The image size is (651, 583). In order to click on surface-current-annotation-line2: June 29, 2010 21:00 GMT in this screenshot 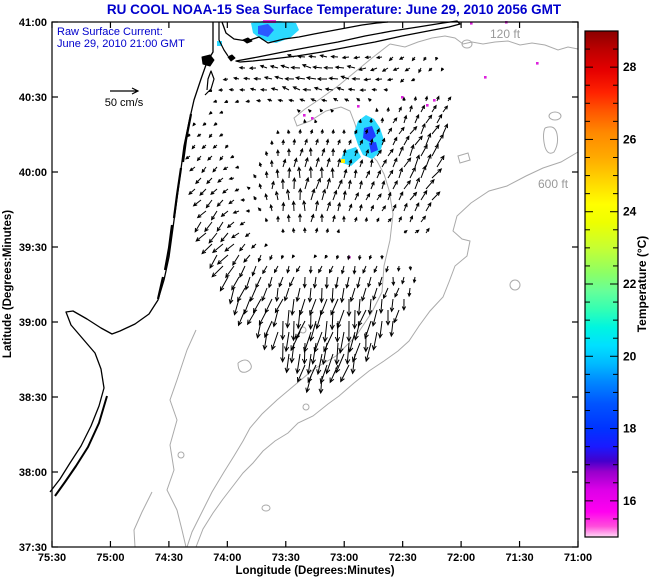, I will do `click(121, 44)`.